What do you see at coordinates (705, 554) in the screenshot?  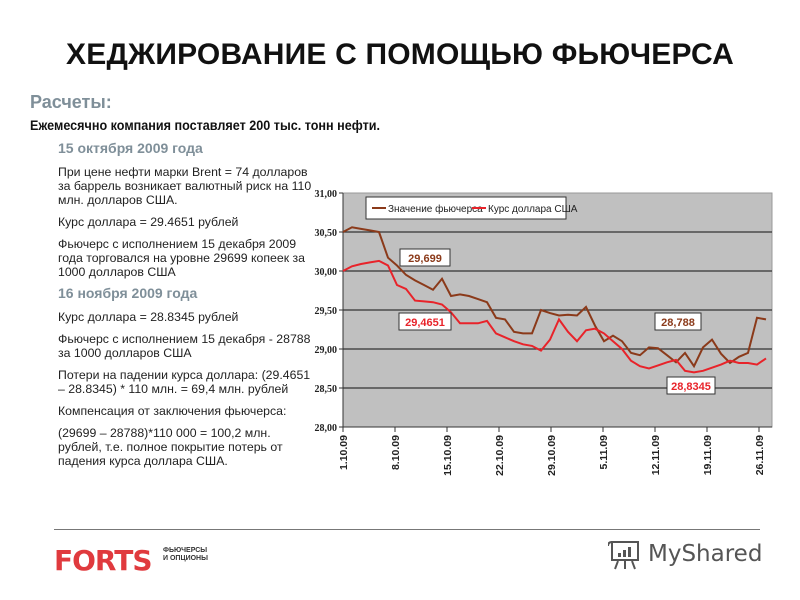 I see `watermark-text: MyShared` at bounding box center [705, 554].